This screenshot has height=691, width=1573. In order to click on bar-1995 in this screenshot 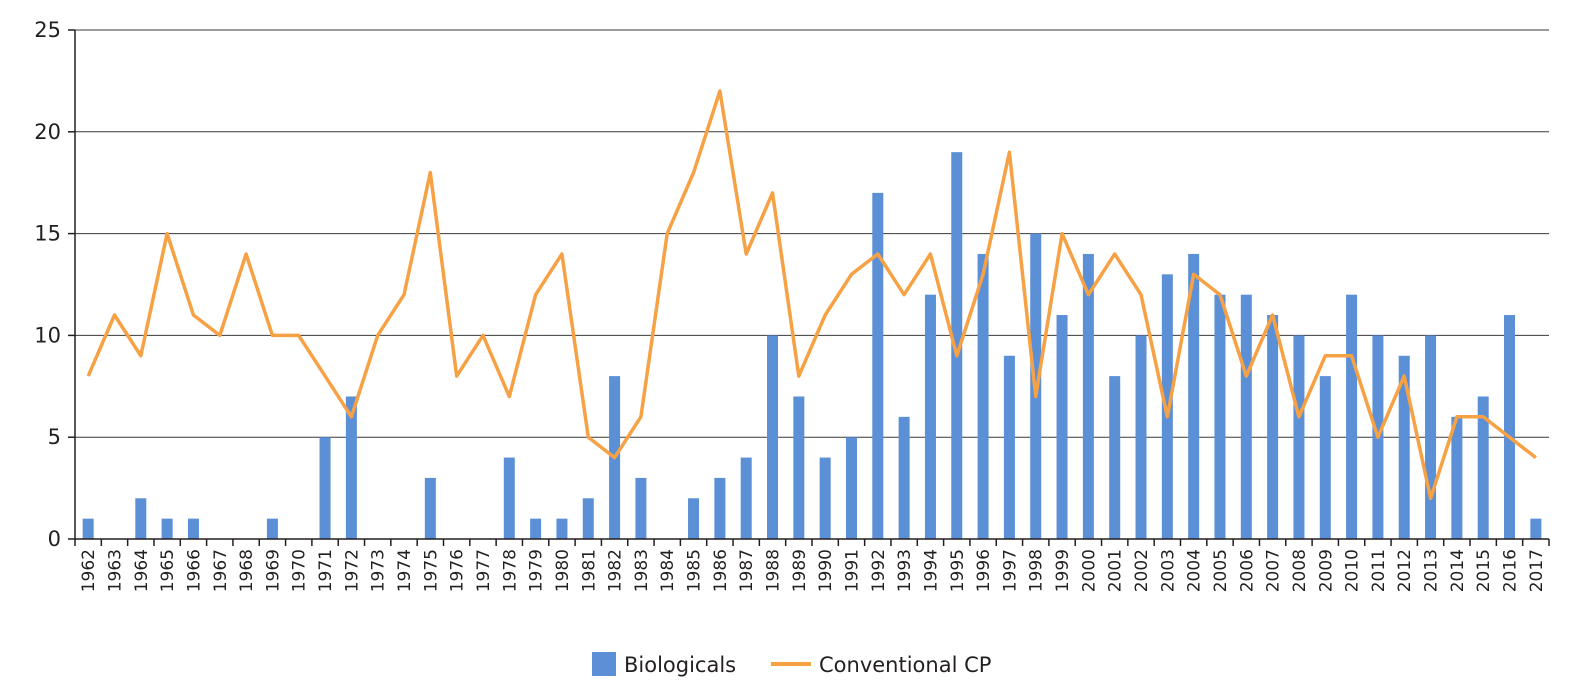, I will do `click(957, 345)`.